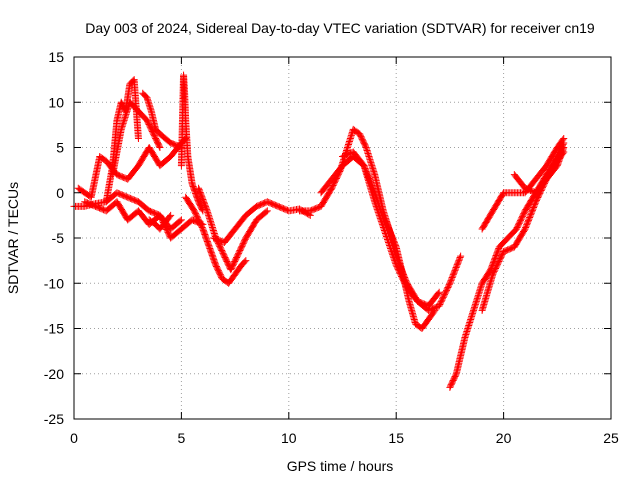 This screenshot has width=640, height=480. What do you see at coordinates (56, 57) in the screenshot?
I see `y-tick-label: 15` at bounding box center [56, 57].